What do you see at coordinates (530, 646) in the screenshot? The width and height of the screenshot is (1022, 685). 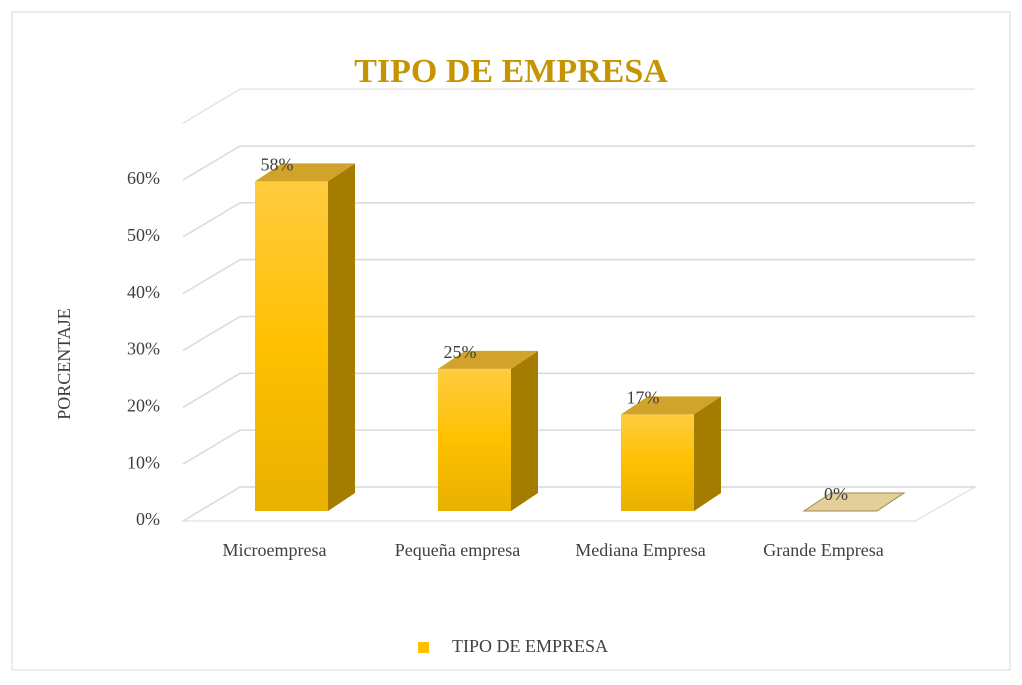 I see `legend-label: TIPO DE EMPRESA` at bounding box center [530, 646].